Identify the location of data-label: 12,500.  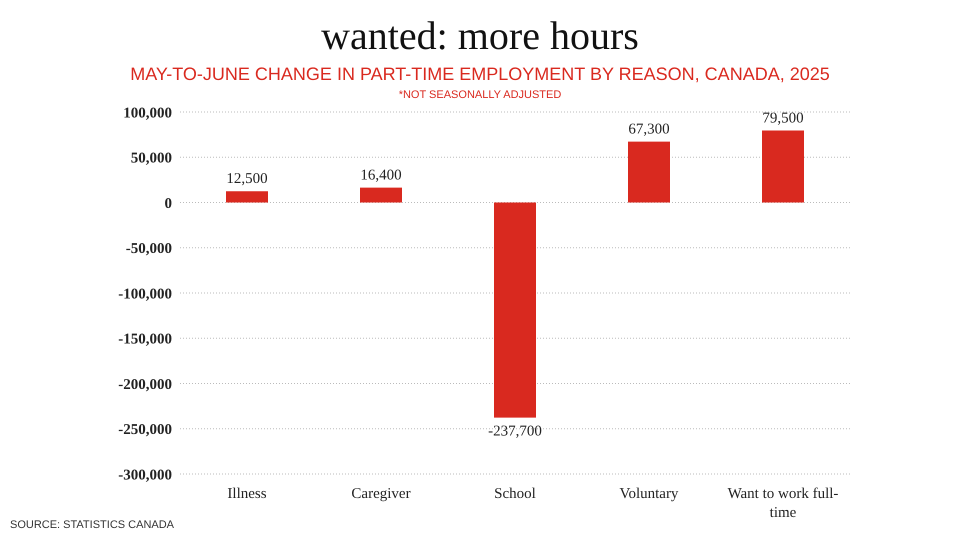
(247, 179).